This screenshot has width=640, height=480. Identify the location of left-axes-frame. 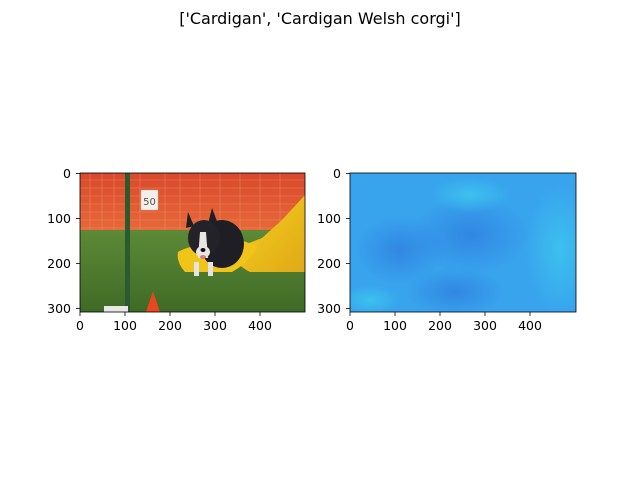
(192, 242).